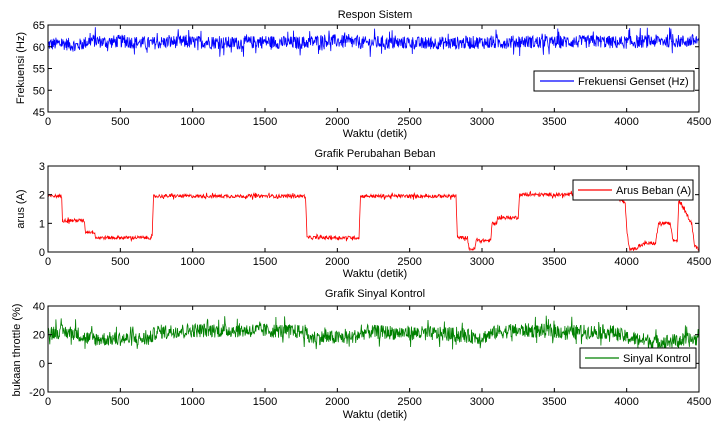 The image size is (717, 423). What do you see at coordinates (653, 191) in the screenshot?
I see `legend-label-2: Arus Beban (A)` at bounding box center [653, 191].